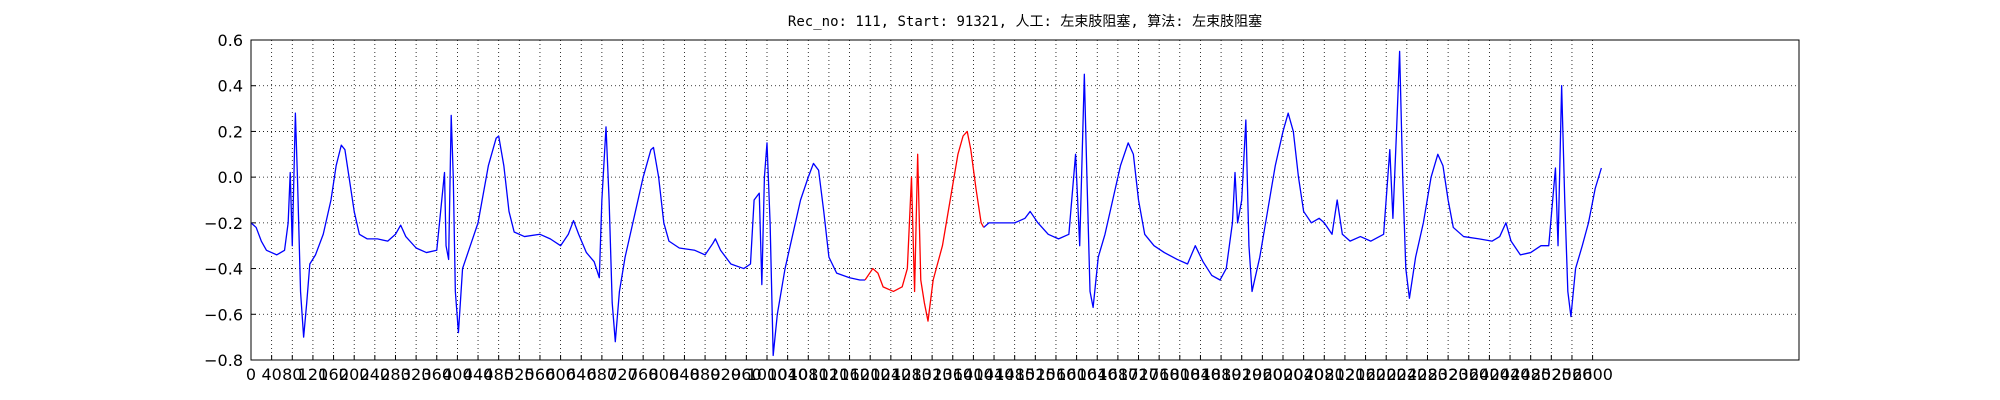 Image resolution: width=2000 pixels, height=400 pixels. What do you see at coordinates (1035, 374) in the screenshot?
I see `x-tick-label: 1520` at bounding box center [1035, 374].